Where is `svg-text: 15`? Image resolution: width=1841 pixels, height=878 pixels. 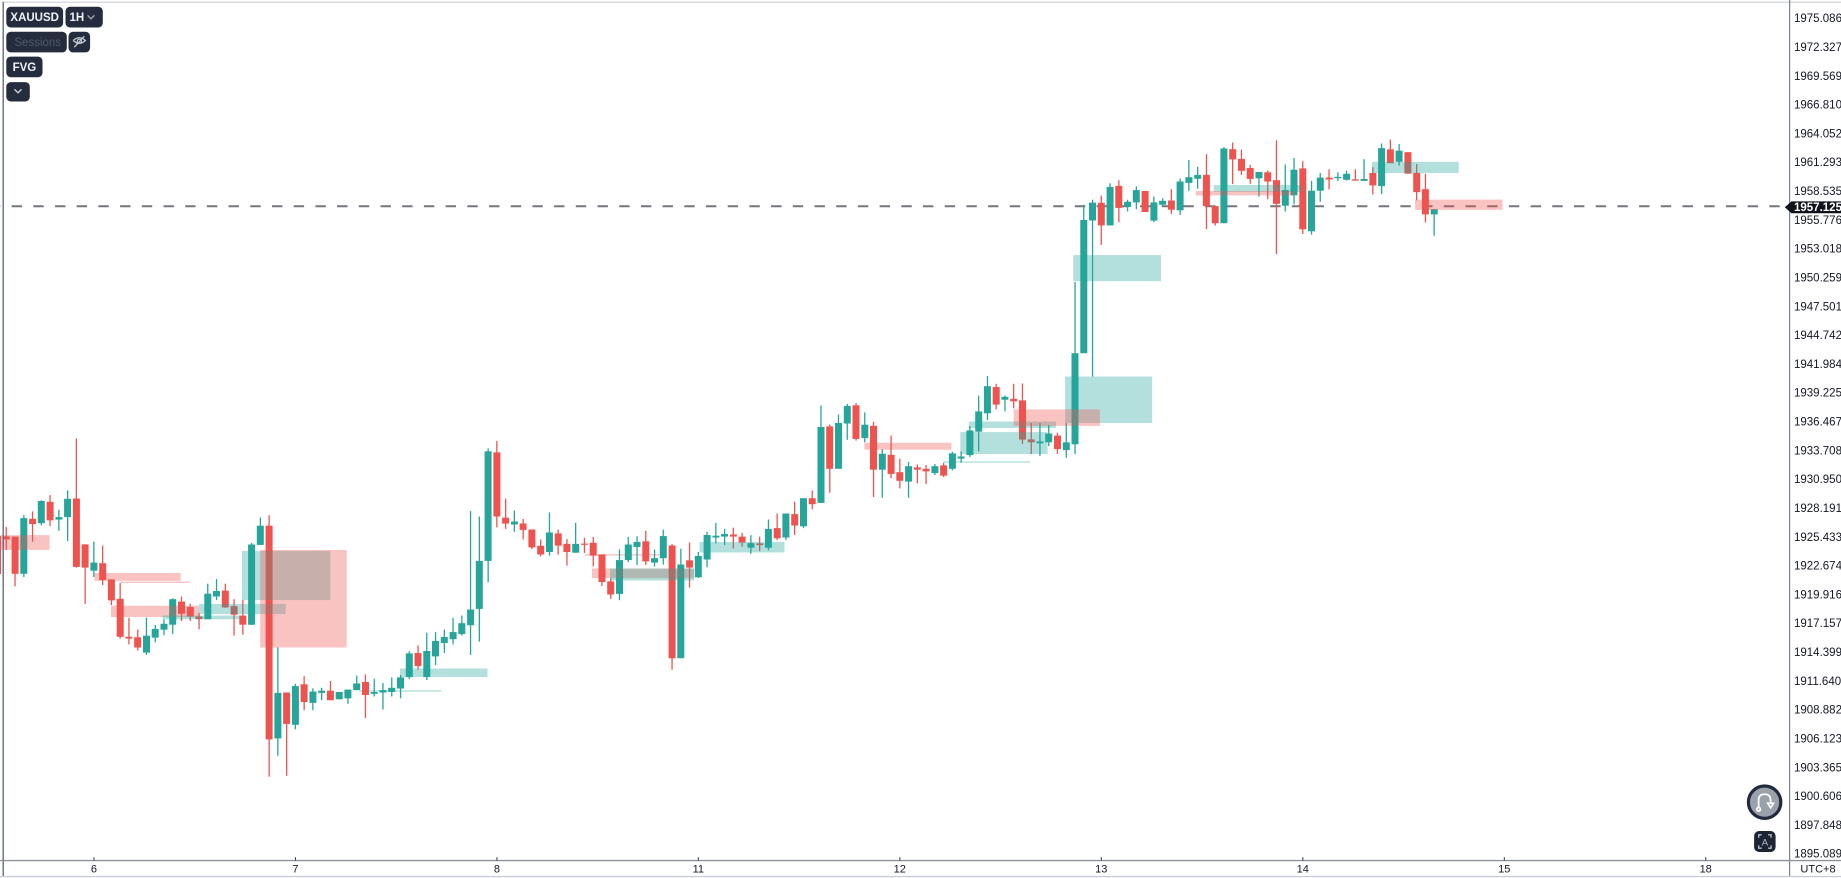 svg-text: 15 is located at coordinates (1504, 870).